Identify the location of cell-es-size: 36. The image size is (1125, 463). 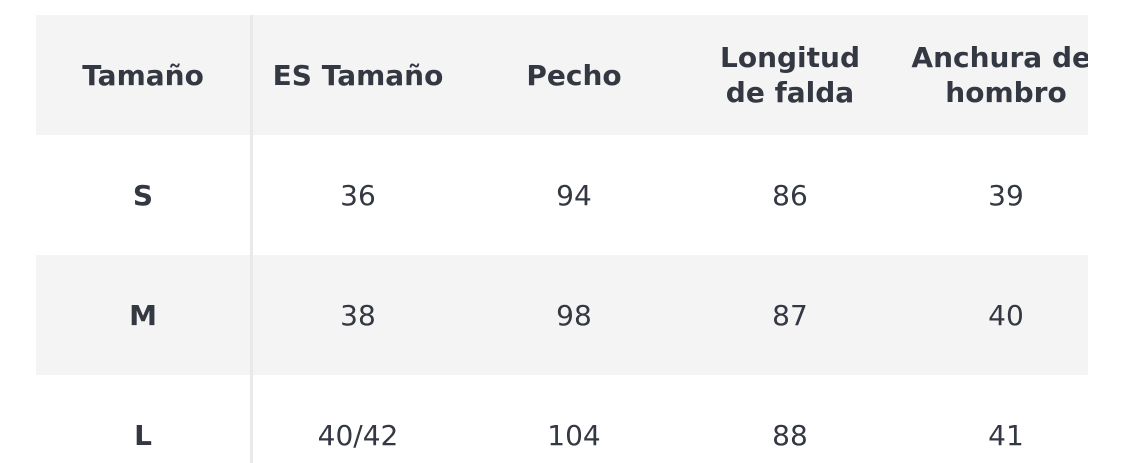
(358, 195).